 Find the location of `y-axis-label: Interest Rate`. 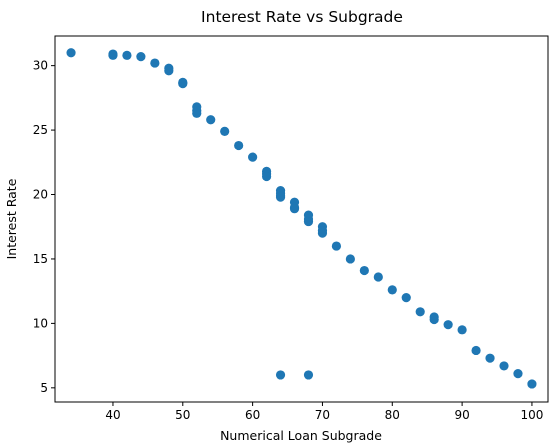

y-axis-label: Interest Rate is located at coordinates (11, 218).